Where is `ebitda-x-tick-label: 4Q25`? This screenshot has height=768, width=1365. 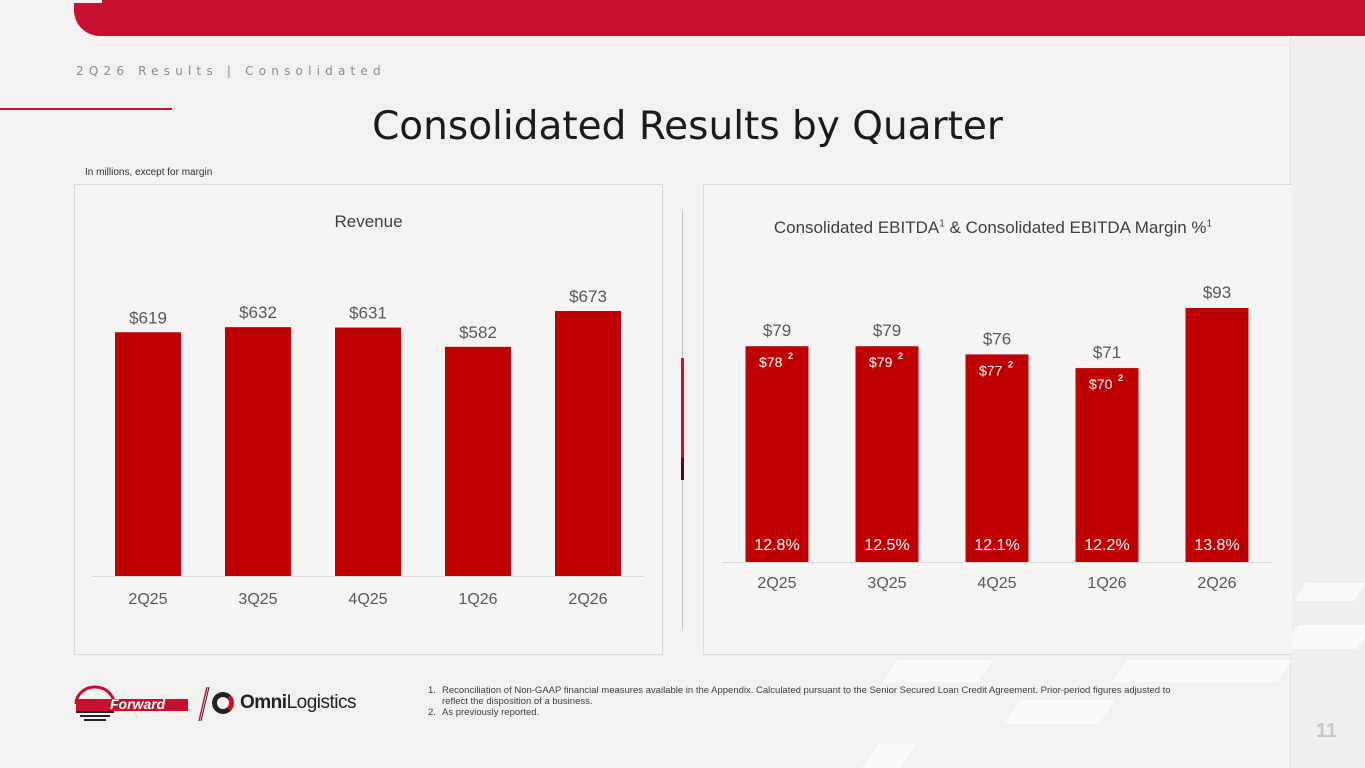 ebitda-x-tick-label: 4Q25 is located at coordinates (996, 583).